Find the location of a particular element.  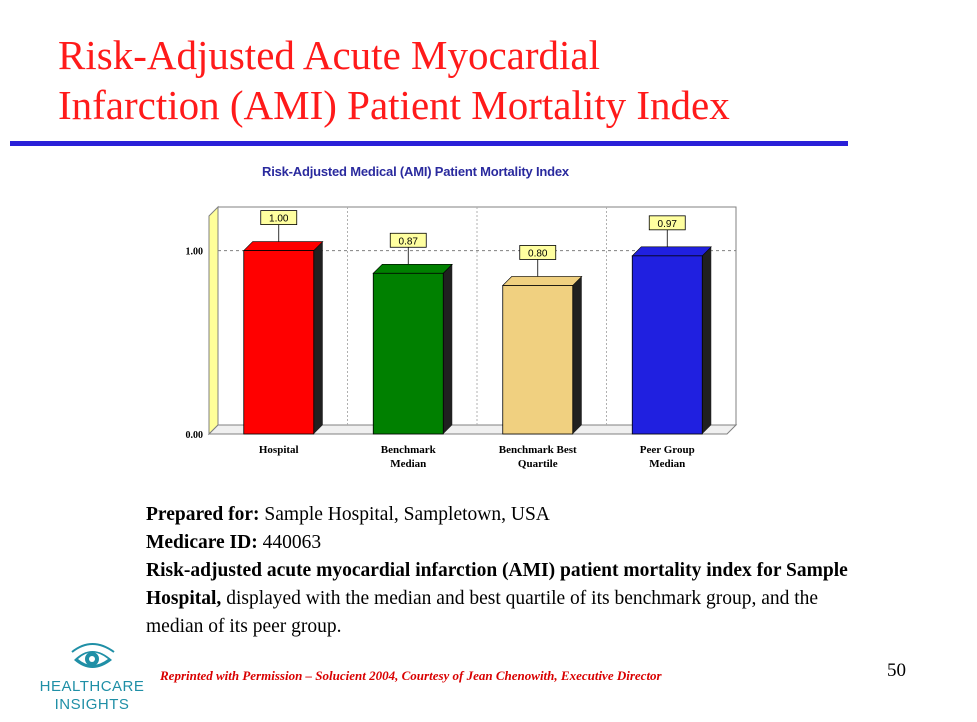

data-label: 0.97 is located at coordinates (668, 224).